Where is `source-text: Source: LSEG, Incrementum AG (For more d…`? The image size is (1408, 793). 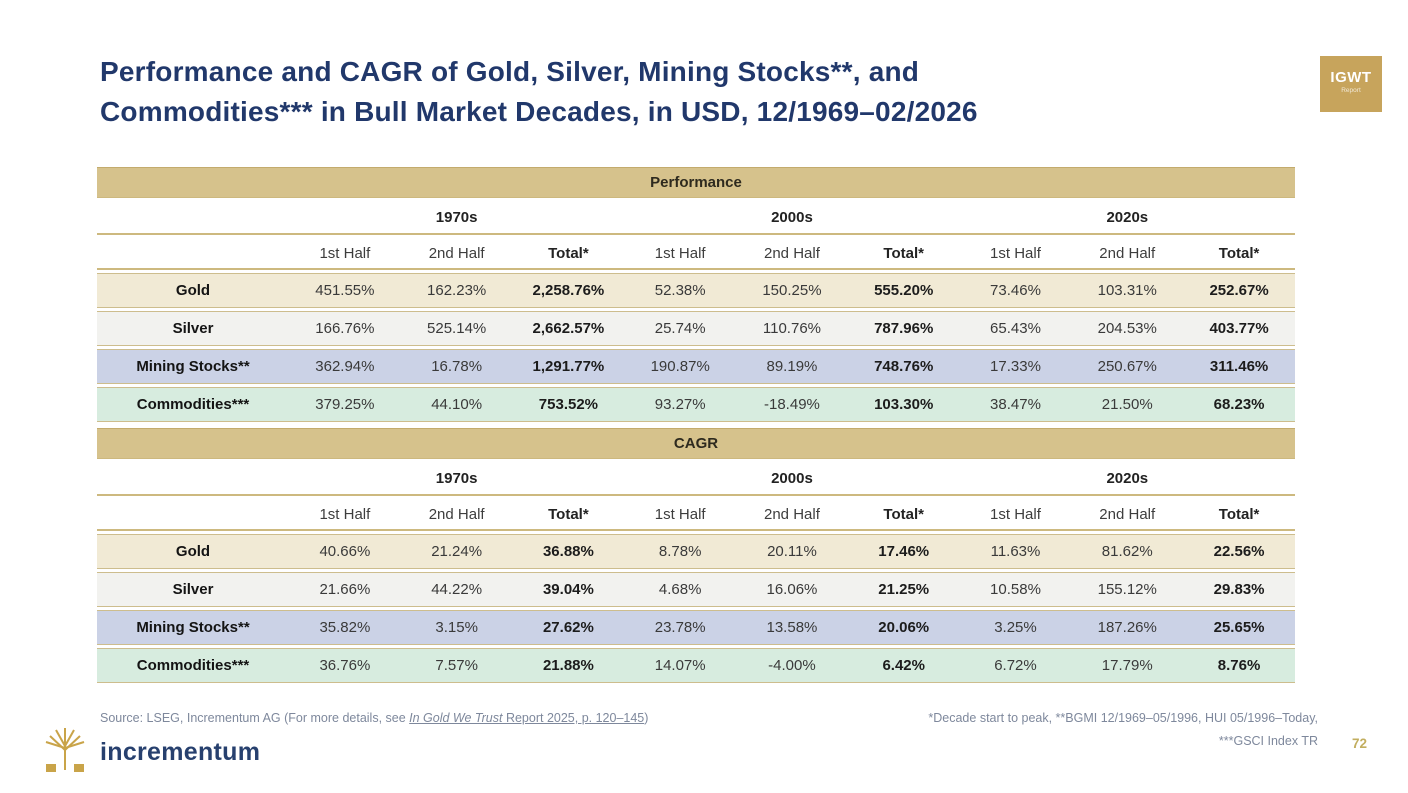 source-text: Source: LSEG, Incrementum AG (For more d… is located at coordinates (255, 718).